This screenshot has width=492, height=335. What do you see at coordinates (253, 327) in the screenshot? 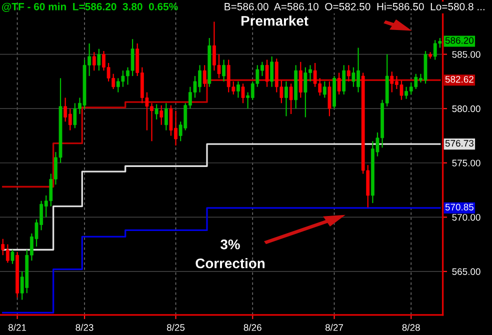
I see `x-tick-label: 8/26` at bounding box center [253, 327].